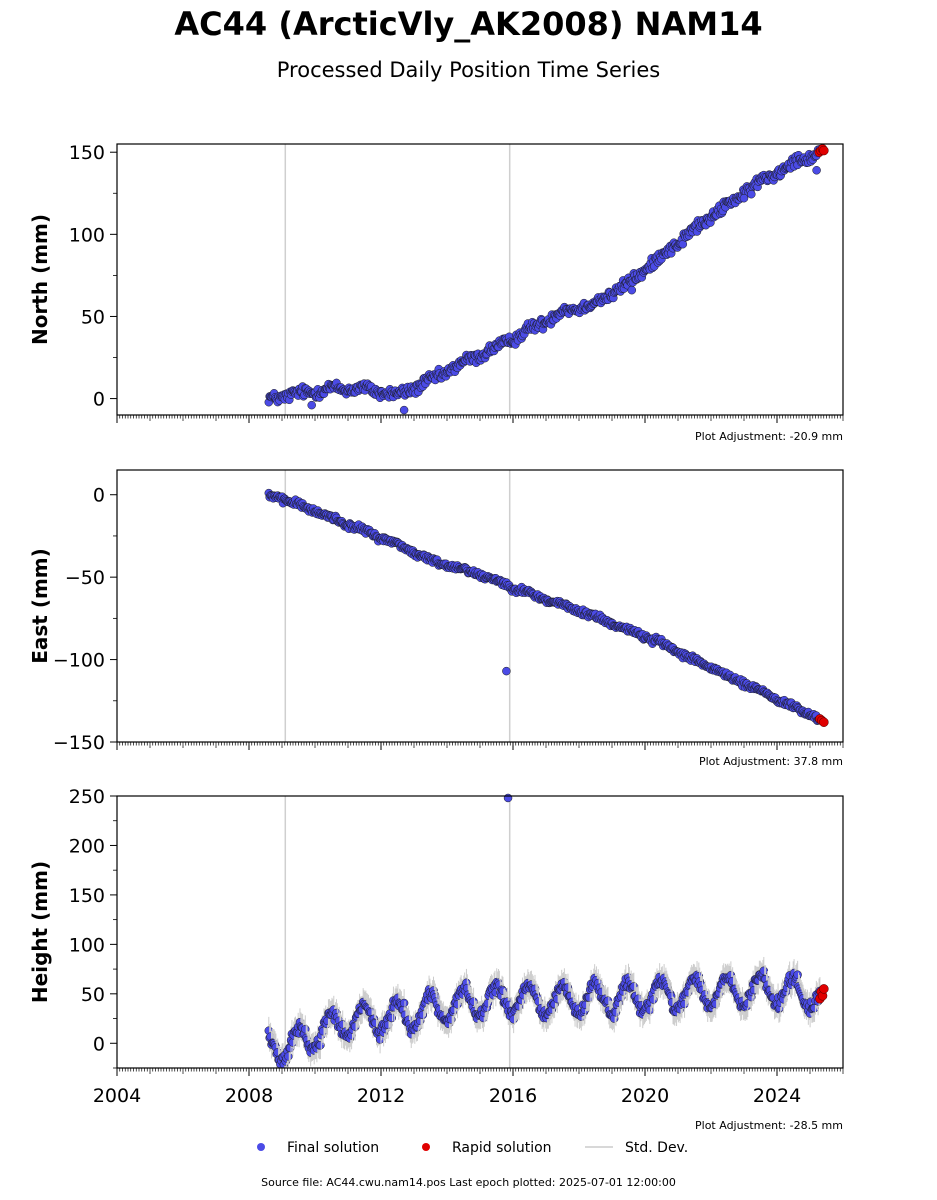  What do you see at coordinates (93, 995) in the screenshot?
I see `height-ytick-label: 50` at bounding box center [93, 995].